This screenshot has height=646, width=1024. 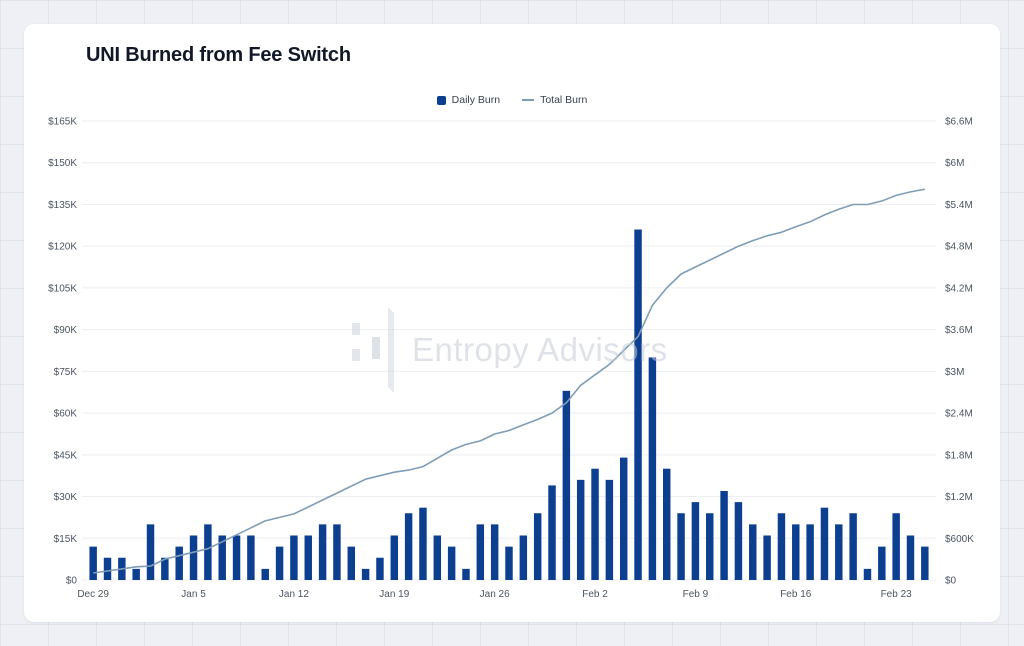 I want to click on y-left-tick-label: $15K, so click(x=66, y=539).